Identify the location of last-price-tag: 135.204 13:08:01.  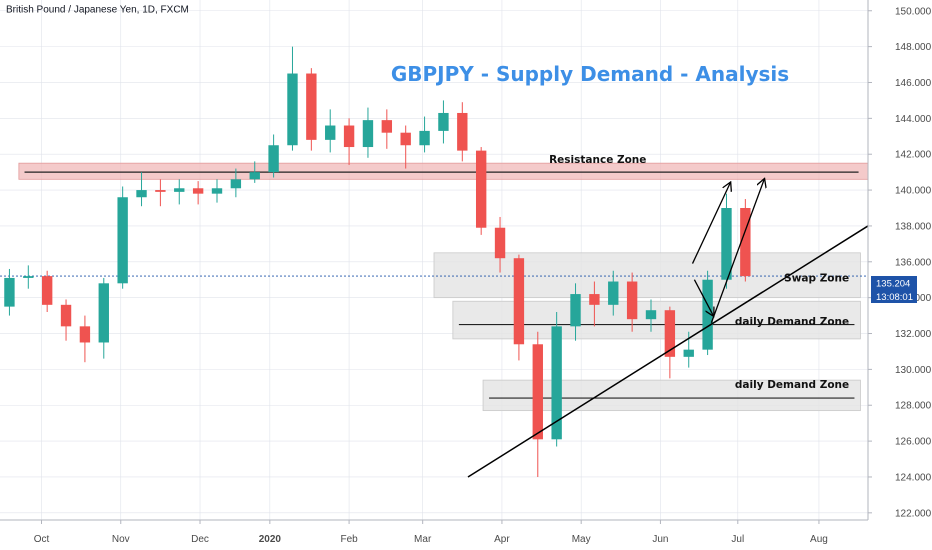
(894, 289).